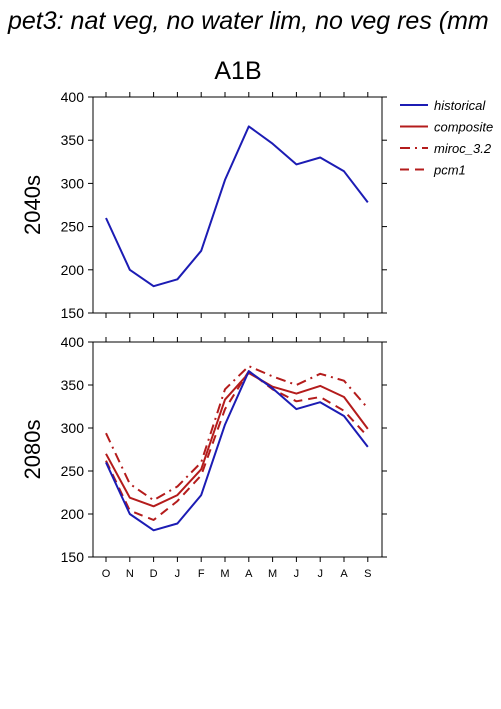 The height and width of the screenshot is (709, 501). Describe the element at coordinates (32, 205) in the screenshot. I see `y-axis-label: 2040s` at that location.